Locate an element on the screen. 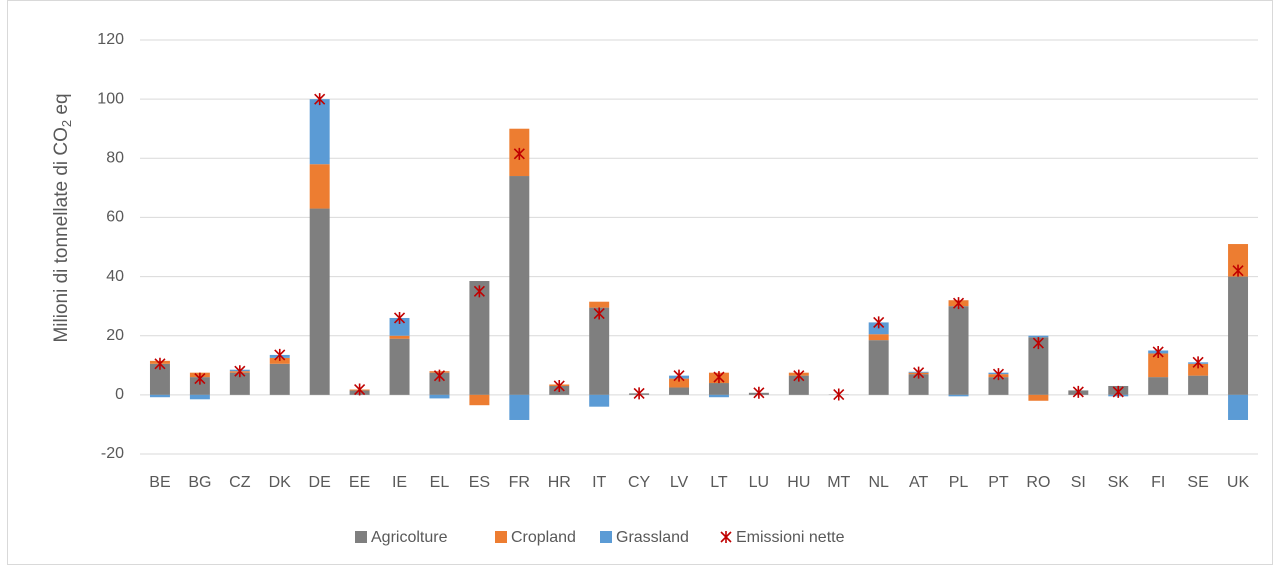 The image size is (1281, 572). y-tick-label: 100 is located at coordinates (110, 98).